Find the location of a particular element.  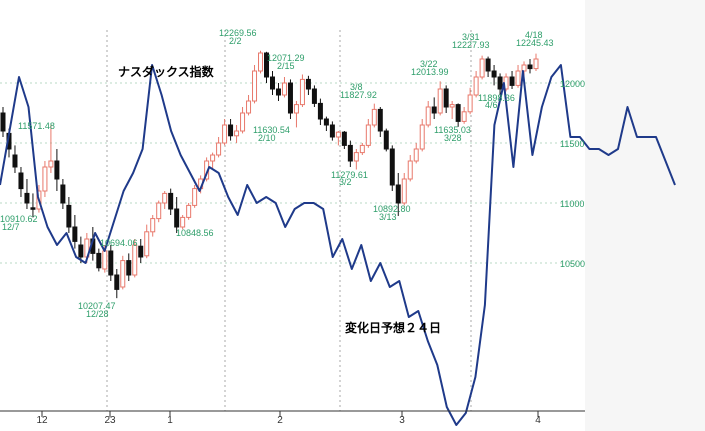

annotation-value: 11898.36 is located at coordinates (496, 98).